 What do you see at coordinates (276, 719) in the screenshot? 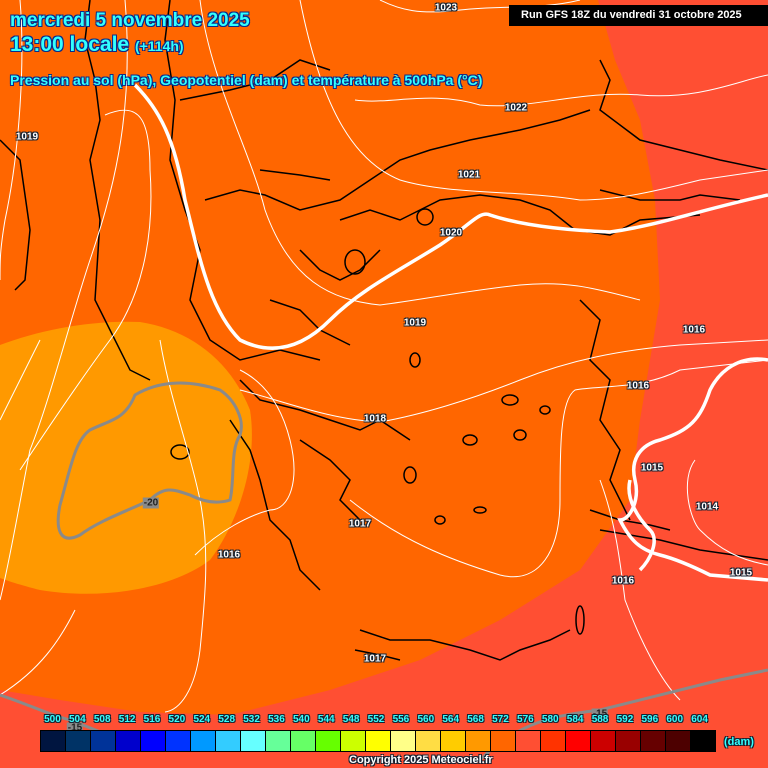
I see `legend-label: 536` at bounding box center [276, 719].